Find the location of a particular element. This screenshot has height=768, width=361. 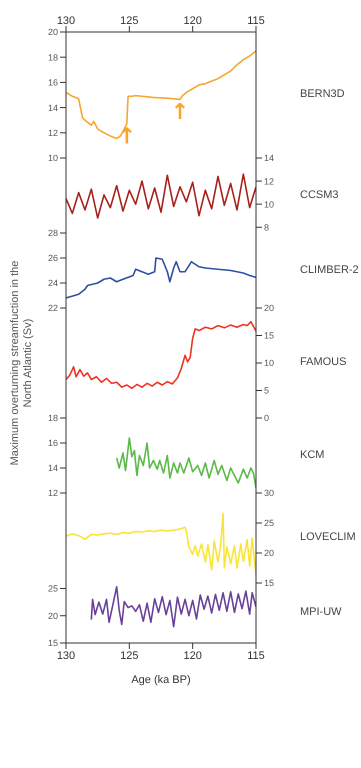

y2-tick-label: 25 is located at coordinates (269, 523).